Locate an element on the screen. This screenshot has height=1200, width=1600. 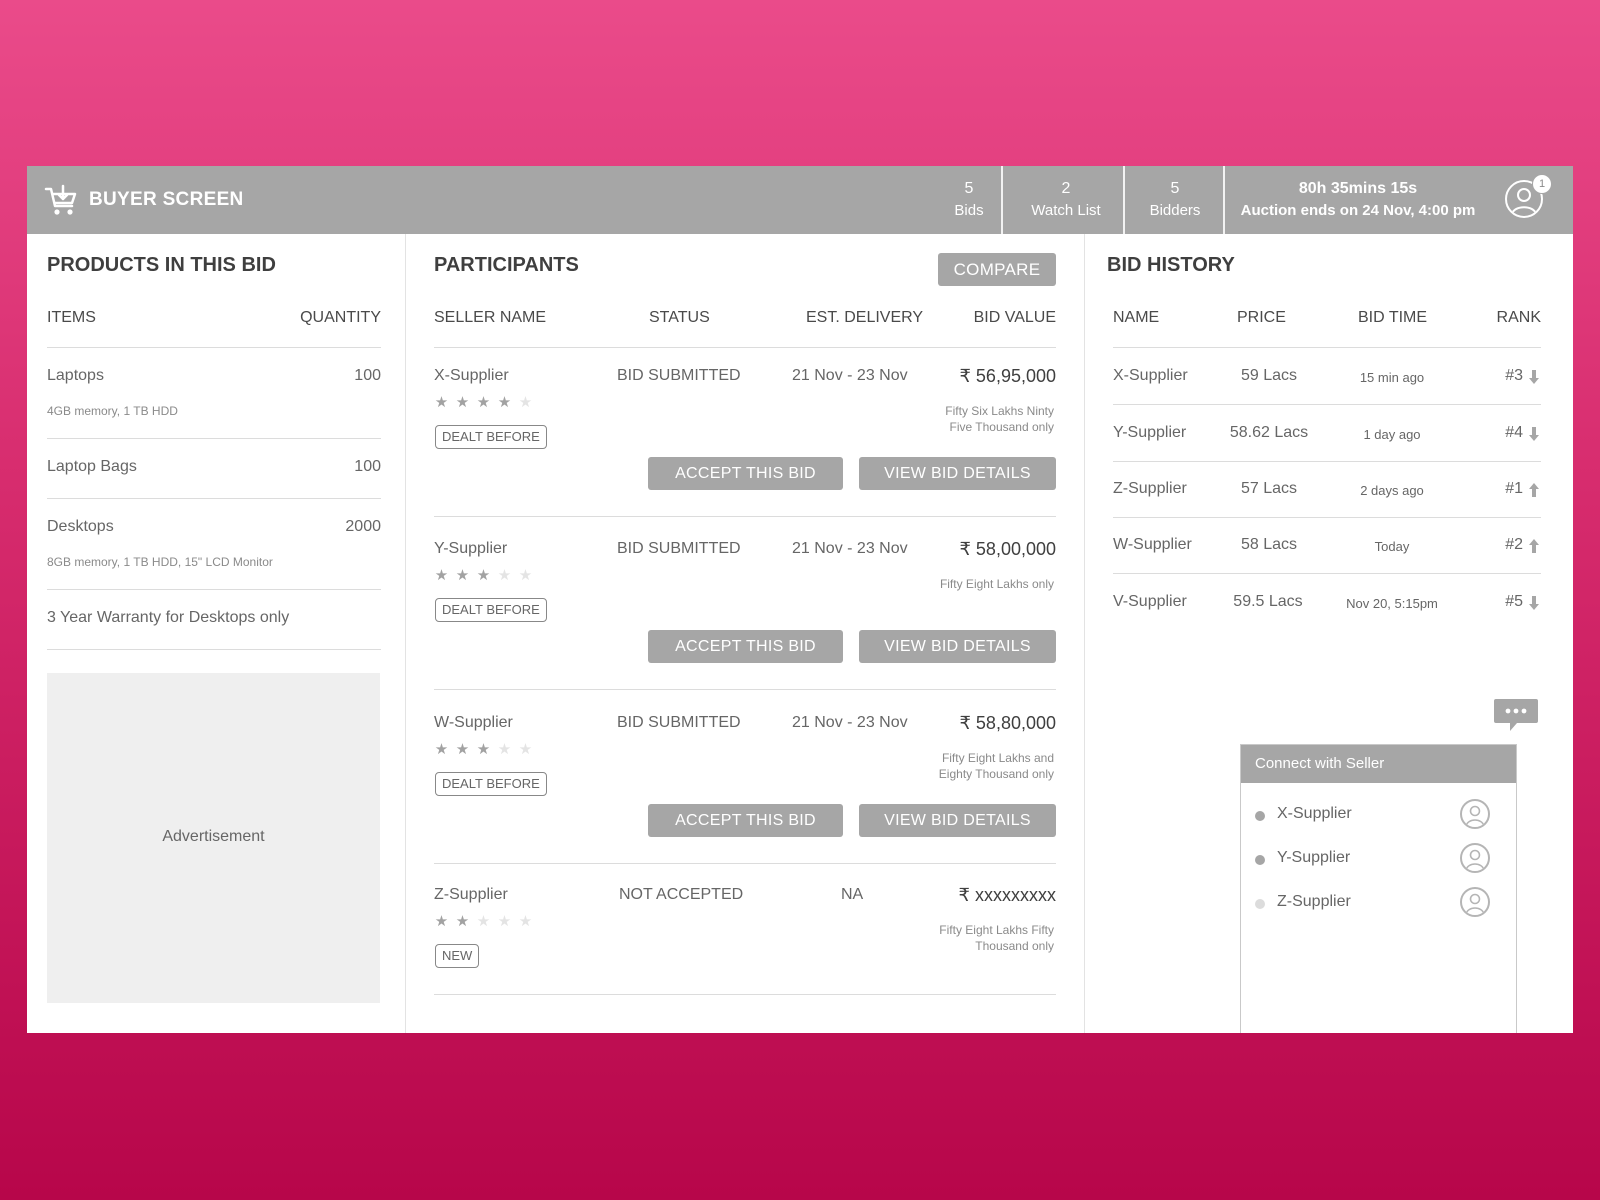
stat-bids-label: Bids is located at coordinates (969, 210).